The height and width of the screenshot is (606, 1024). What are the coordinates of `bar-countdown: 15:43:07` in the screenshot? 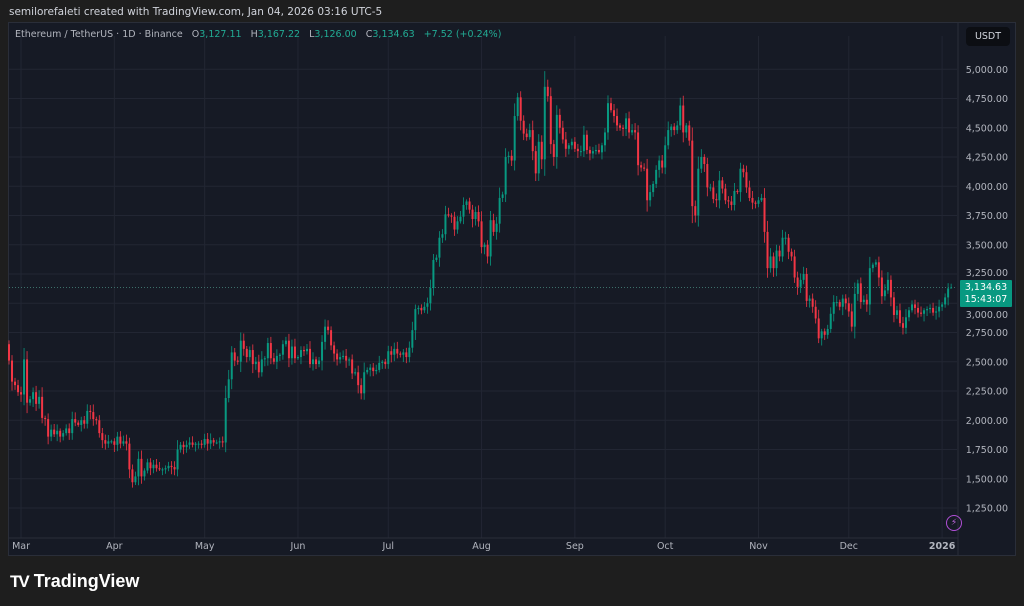 It's located at (986, 299).